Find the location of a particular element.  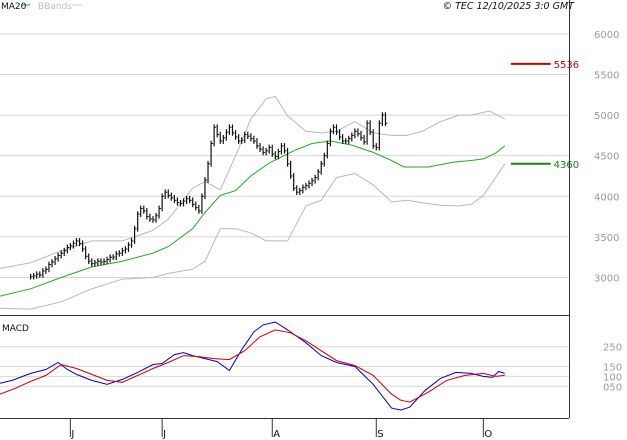

price-tick-label: 3000 is located at coordinates (606, 278).